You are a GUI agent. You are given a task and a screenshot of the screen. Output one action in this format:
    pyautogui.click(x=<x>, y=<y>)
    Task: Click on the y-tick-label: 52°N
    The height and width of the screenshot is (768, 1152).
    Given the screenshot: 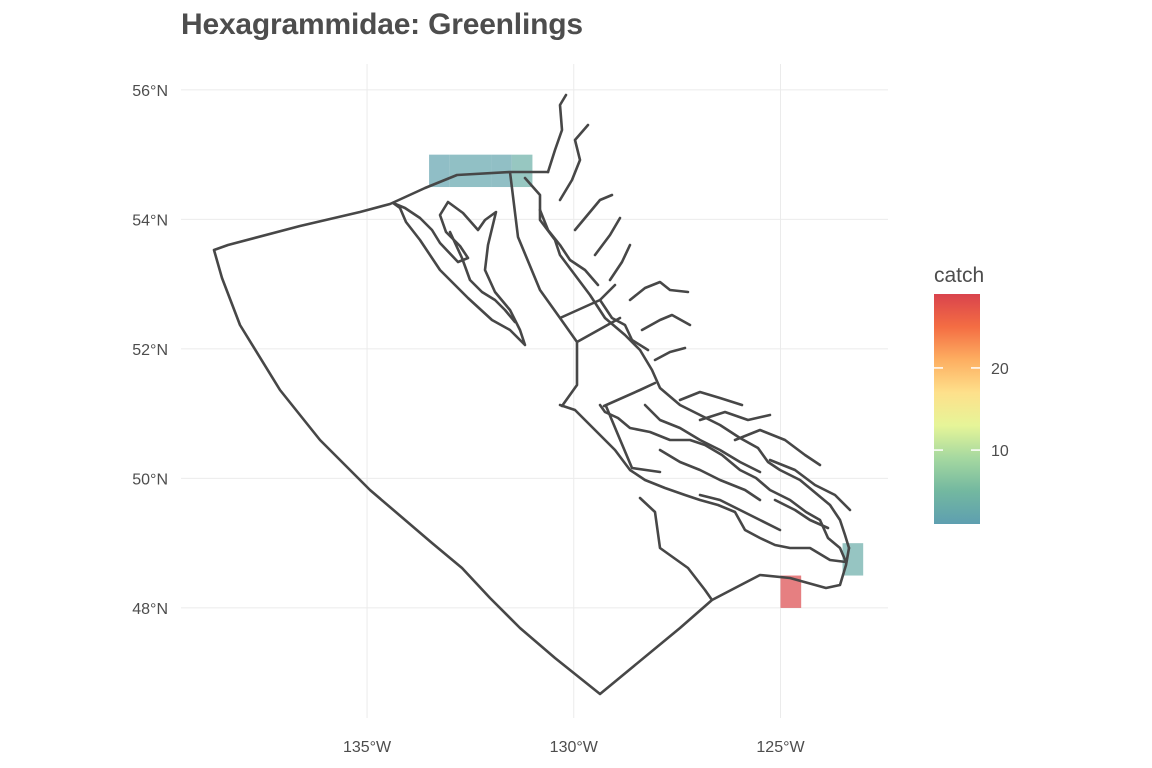 What is the action you would take?
    pyautogui.click(x=150, y=350)
    